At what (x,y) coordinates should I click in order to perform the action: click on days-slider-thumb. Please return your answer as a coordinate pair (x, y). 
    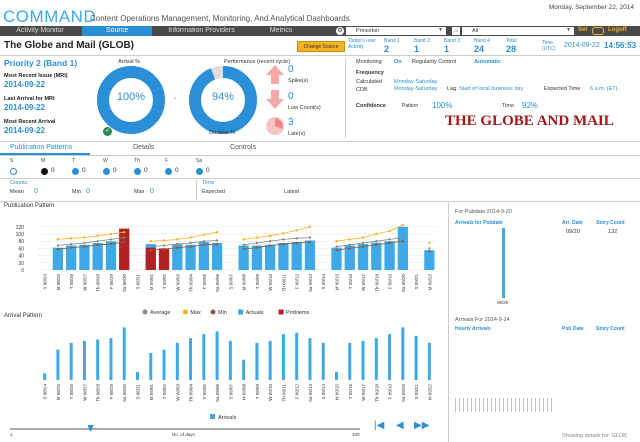
    Looking at the image, I should click on (90, 428).